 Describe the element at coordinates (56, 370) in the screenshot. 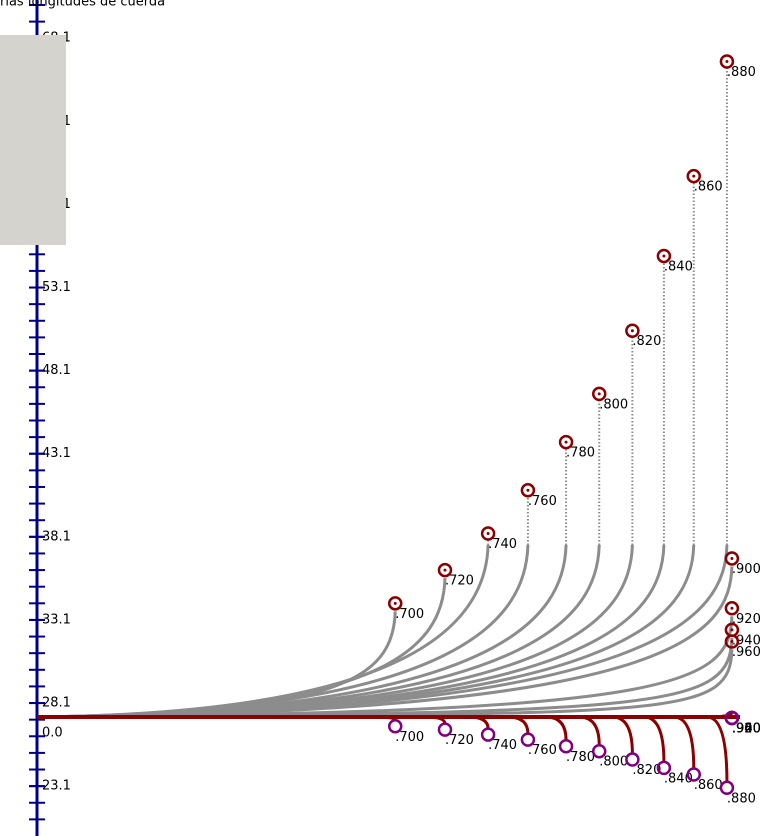

I see `y-tick-label: 48.1` at that location.